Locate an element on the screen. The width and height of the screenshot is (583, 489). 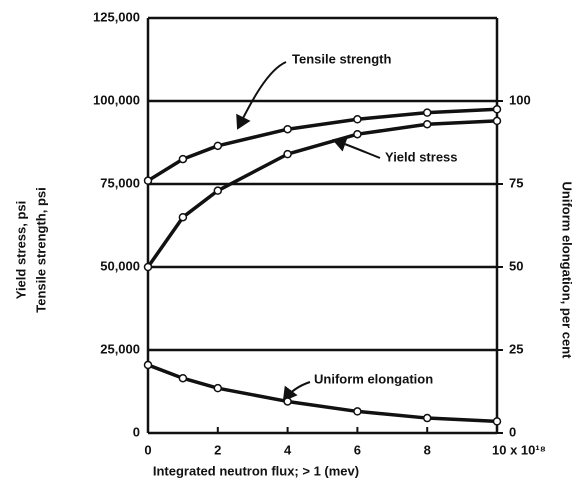
x-tick-label: 8 is located at coordinates (427, 449).